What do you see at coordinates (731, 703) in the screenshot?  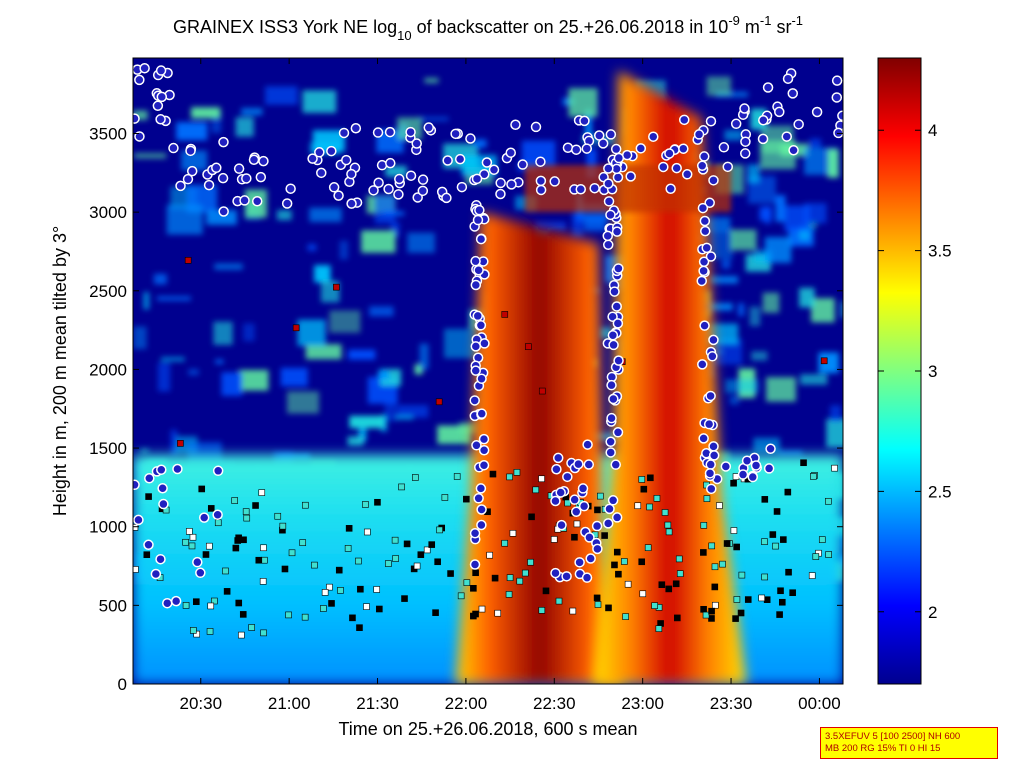 I see `x-tick-label: 23:30` at bounding box center [731, 703].